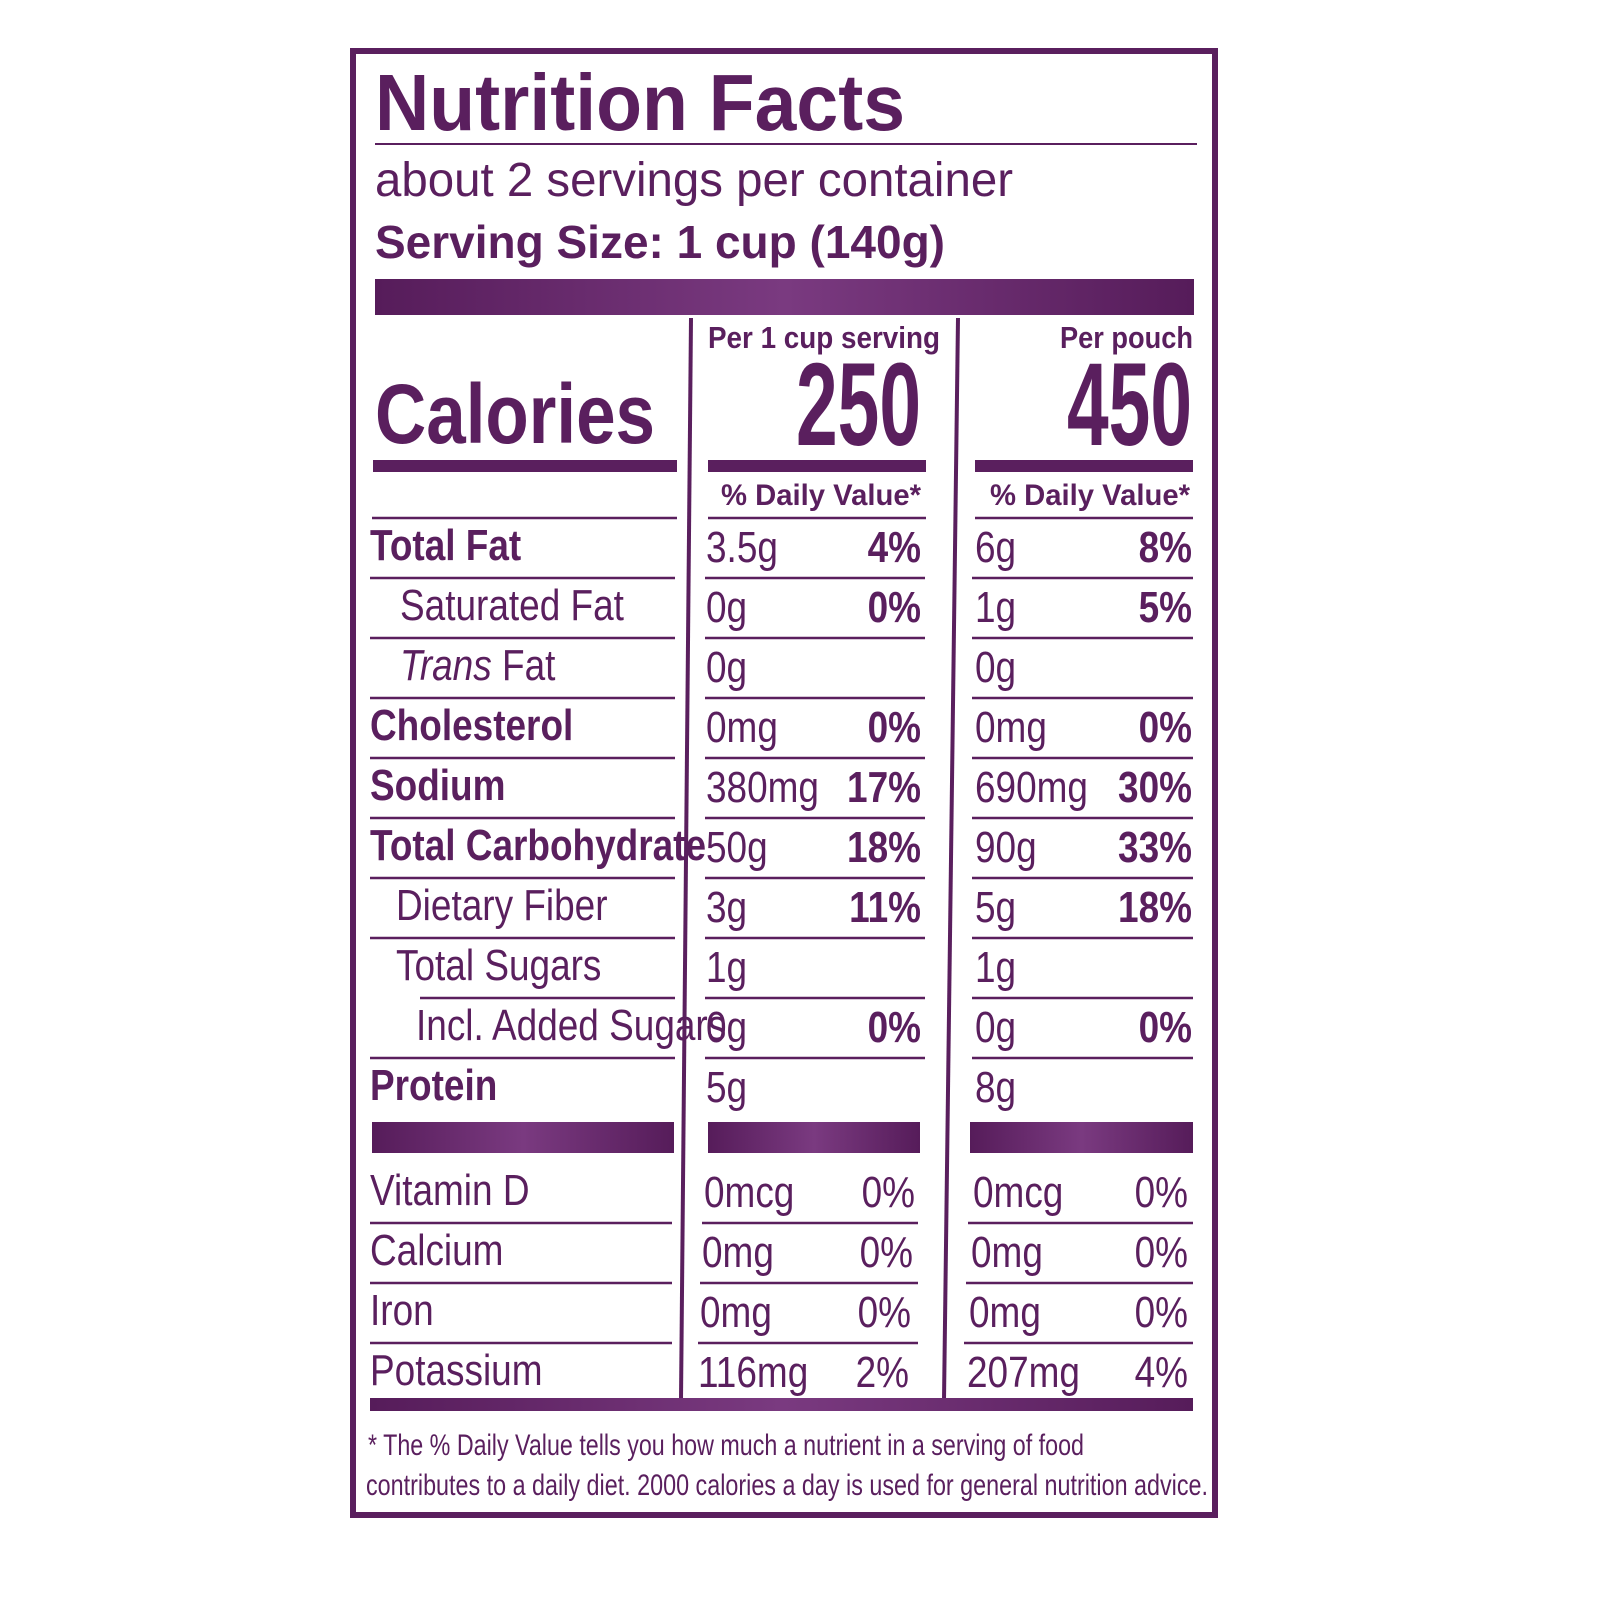 Image resolution: width=1609 pixels, height=1609 pixels. What do you see at coordinates (784, 297) in the screenshot?
I see `thick-bar` at bounding box center [784, 297].